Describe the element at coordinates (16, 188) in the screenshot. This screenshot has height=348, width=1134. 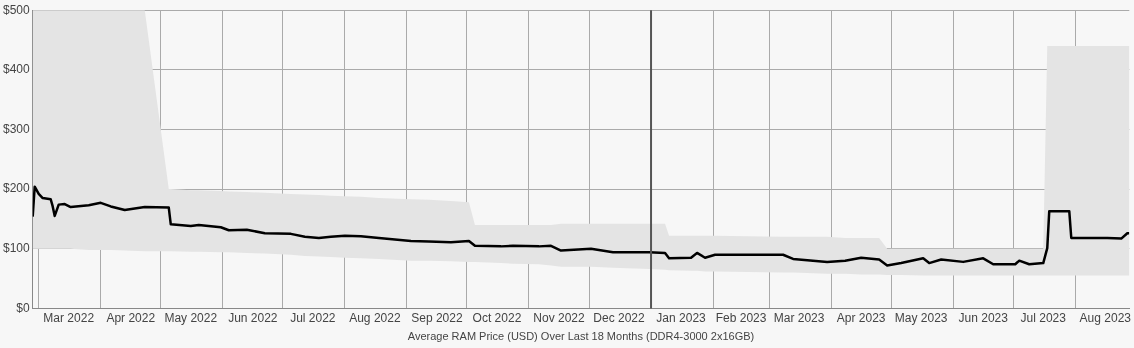
I see `y-tick-label: $200` at that location.